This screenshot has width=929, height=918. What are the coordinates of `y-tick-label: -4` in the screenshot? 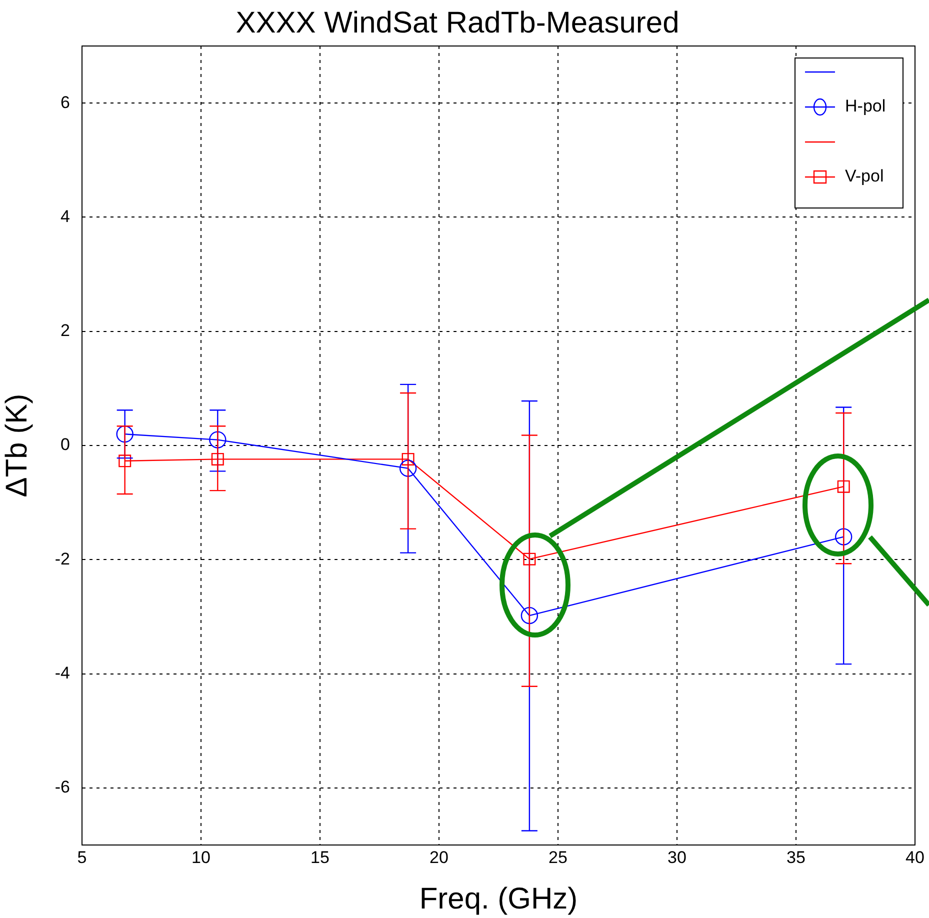 It's located at (62, 672).